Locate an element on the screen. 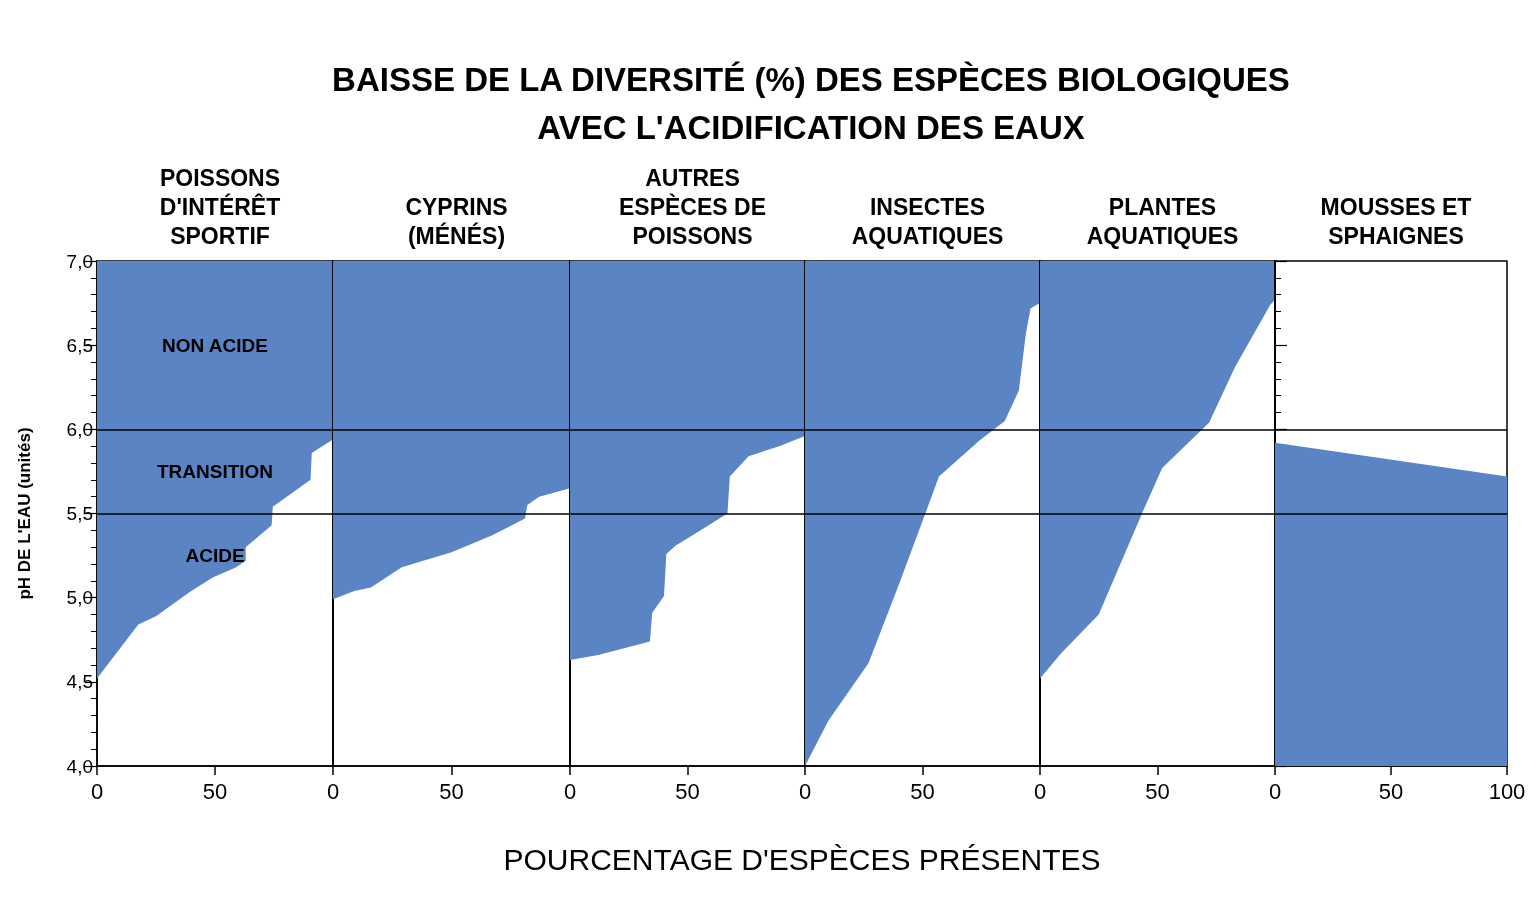 Image resolution: width=1534 pixels, height=911 pixels. text: BAISSE DE LA DIVERSITÉ (%) DES ESPÈCES BIOLOGIQUES AVEC L'ACIDIFICATION DES EAUX is located at coordinates (811, 103).